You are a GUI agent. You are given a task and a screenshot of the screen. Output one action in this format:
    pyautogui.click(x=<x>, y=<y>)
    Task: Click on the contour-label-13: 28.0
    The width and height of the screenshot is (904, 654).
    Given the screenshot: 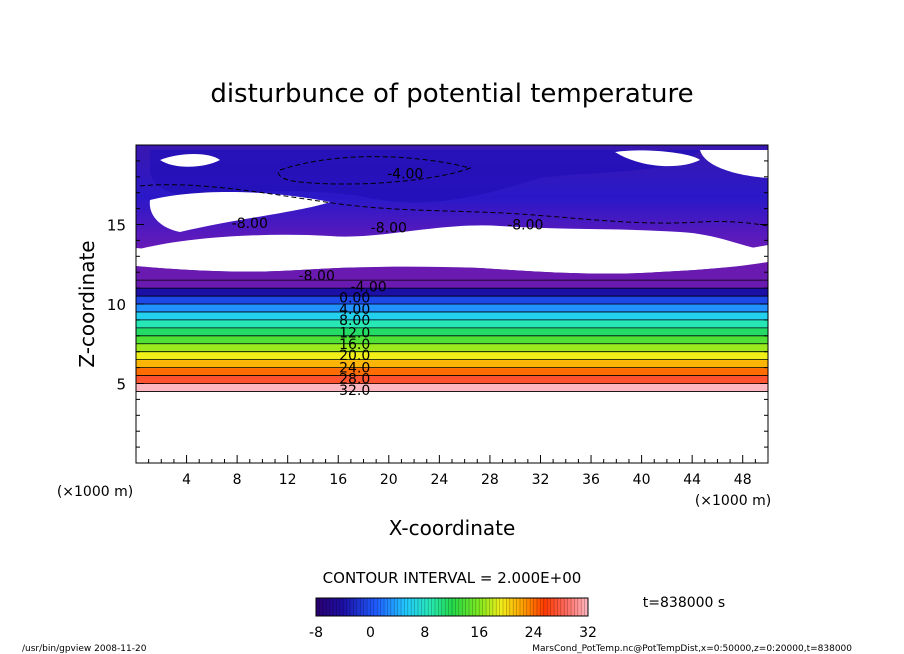 What is the action you would take?
    pyautogui.click(x=354, y=380)
    